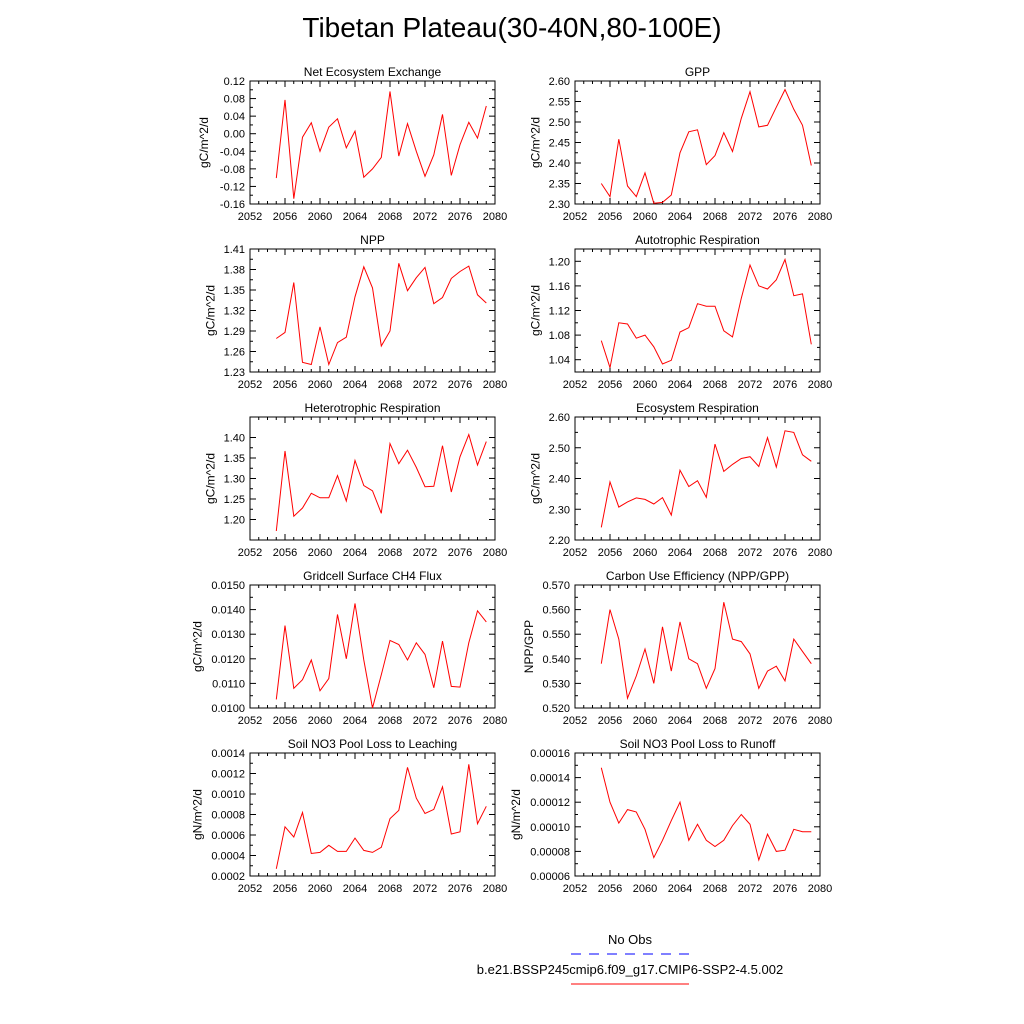  Describe the element at coordinates (234, 439) in the screenshot. I see `y-tick-label: 1.40` at that location.